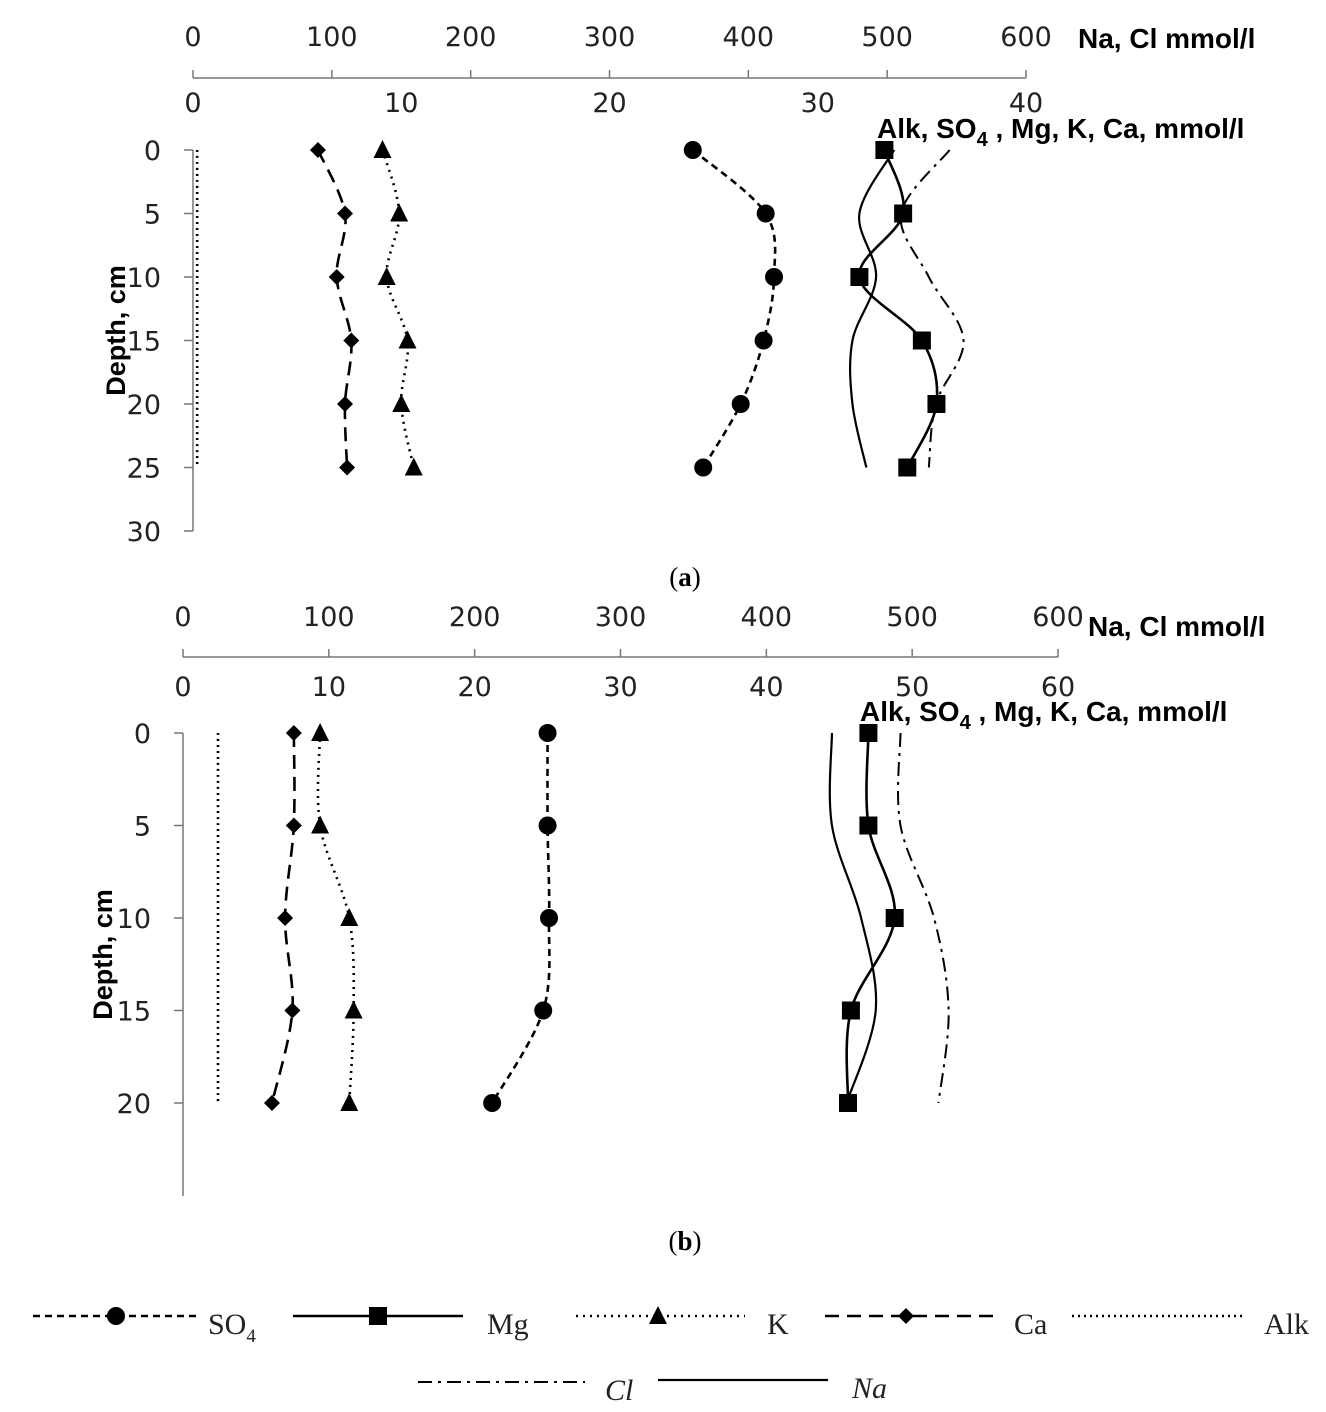 Image resolution: width=1326 pixels, height=1412 pixels. I want to click on second-axis-tick-label: 60, so click(1058, 687).